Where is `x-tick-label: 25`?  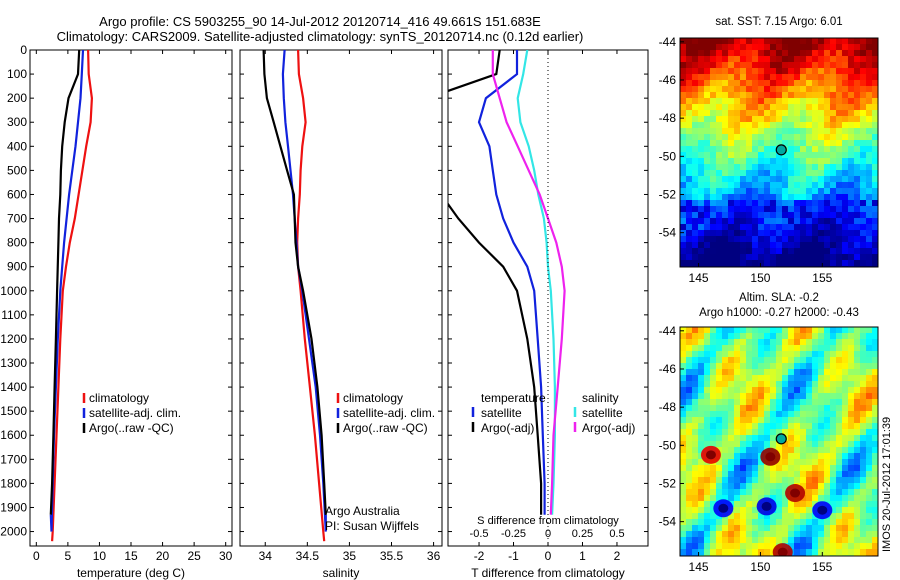
x-tick-label: 25 is located at coordinates (194, 556).